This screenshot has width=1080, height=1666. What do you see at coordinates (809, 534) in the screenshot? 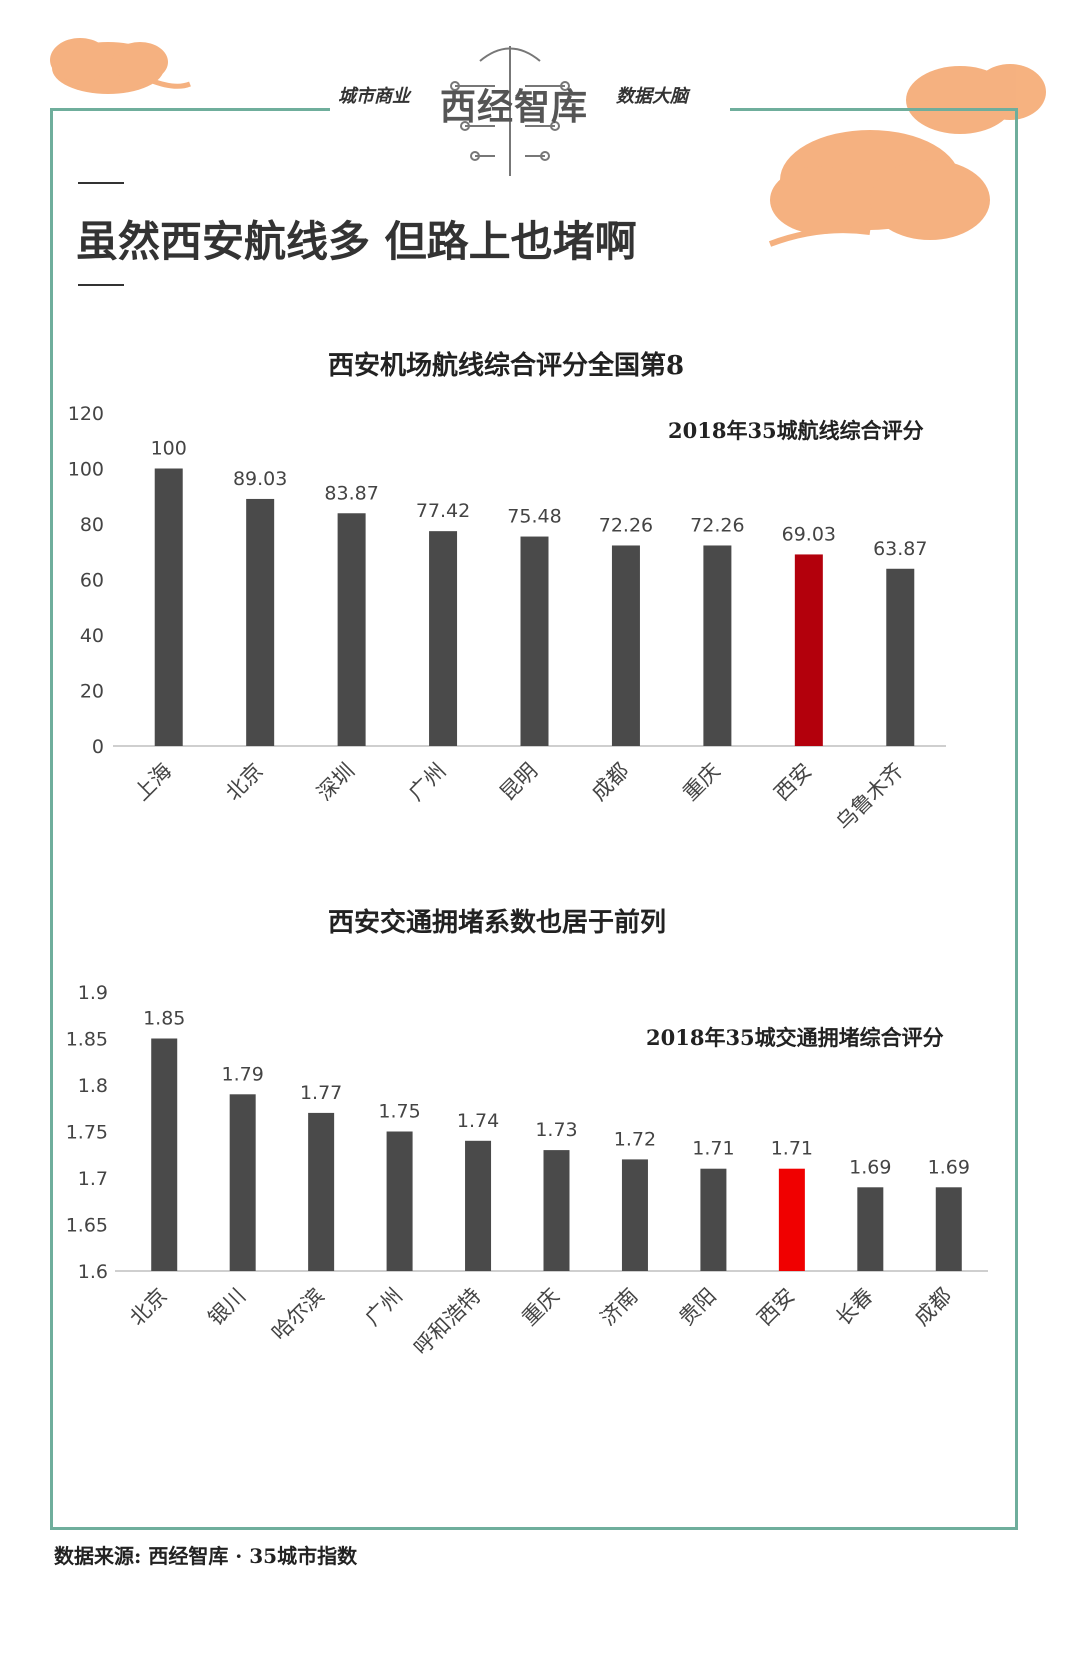
I see `chart1-value-label: 69.03` at bounding box center [809, 534].